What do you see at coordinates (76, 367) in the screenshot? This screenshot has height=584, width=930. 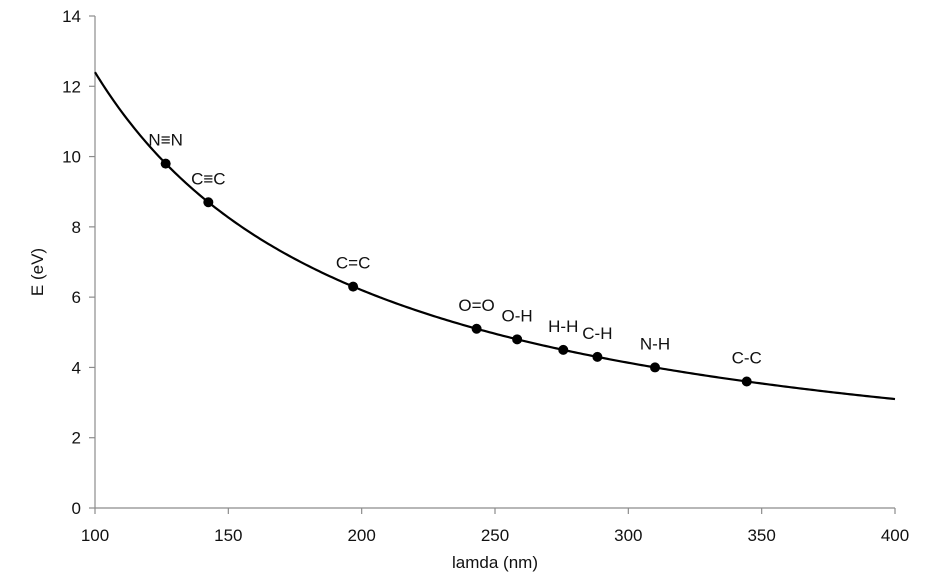 I see `y-tick-label: 4` at bounding box center [76, 367].